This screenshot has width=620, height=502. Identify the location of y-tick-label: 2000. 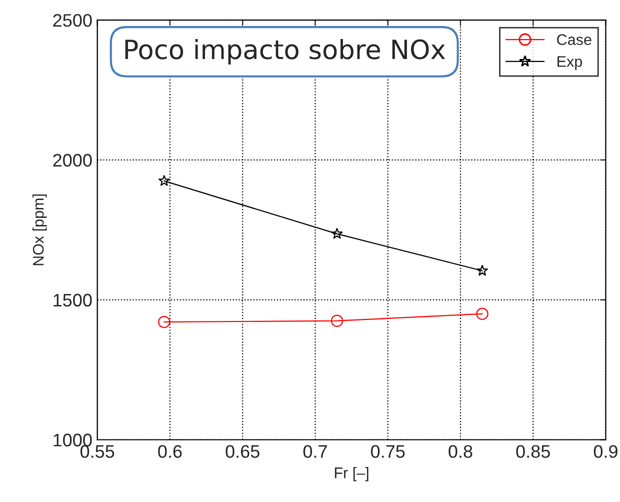
(72, 160).